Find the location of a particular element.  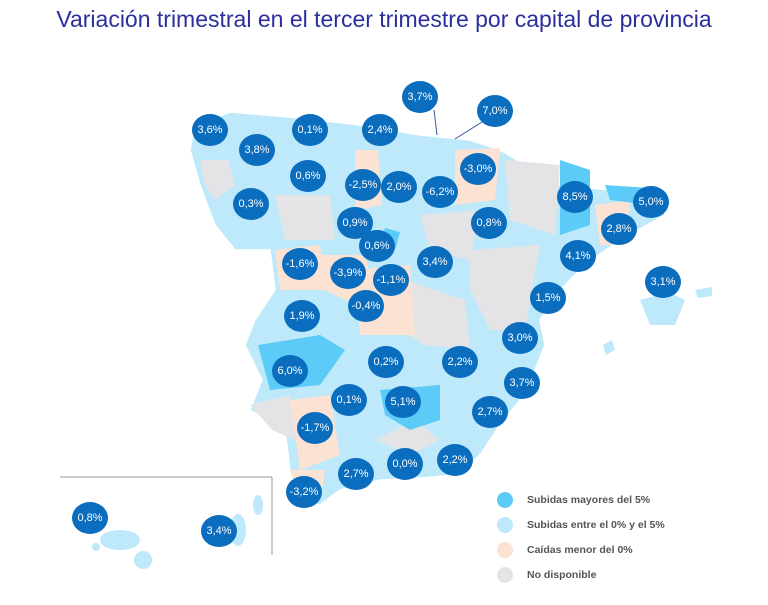

legend-item-below0: Caídas menor del 0% is located at coordinates (565, 550).